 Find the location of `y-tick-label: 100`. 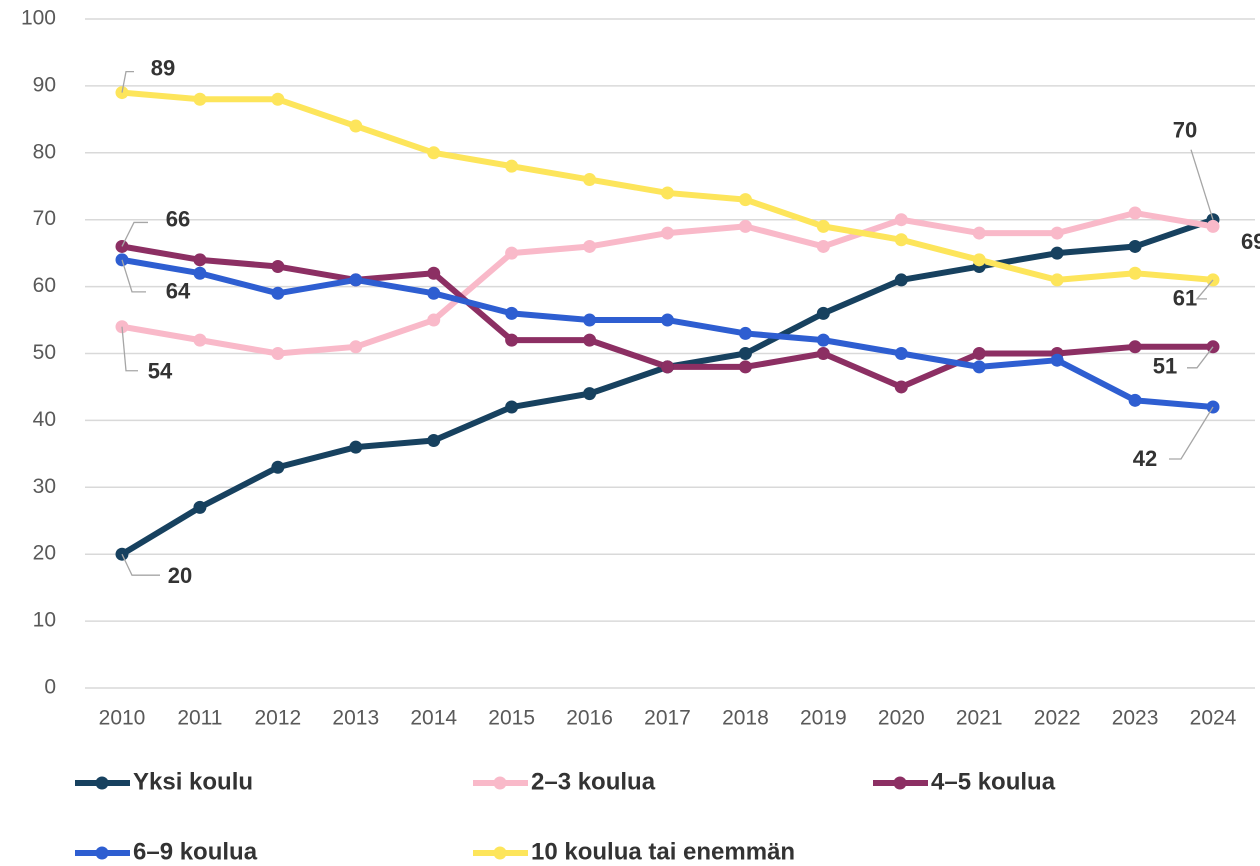

y-tick-label: 100 is located at coordinates (38, 18).